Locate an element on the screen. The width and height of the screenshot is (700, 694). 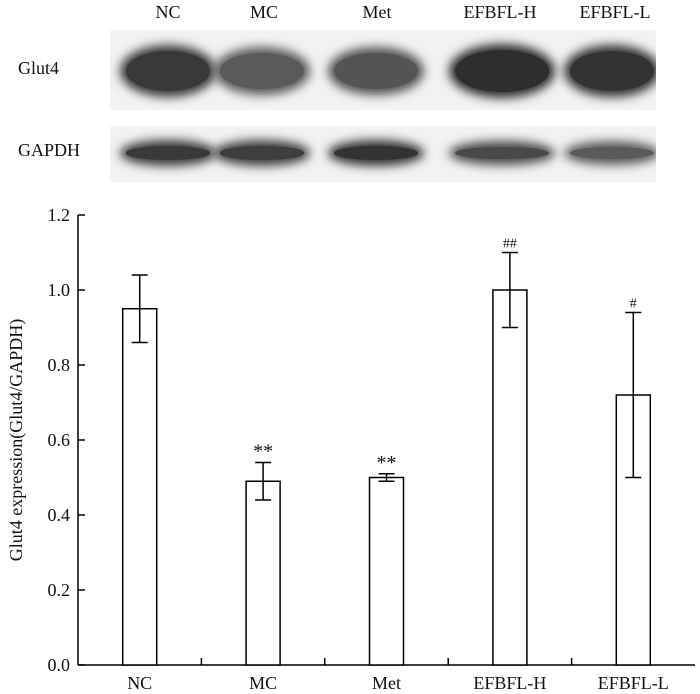
significance-label: # is located at coordinates (633, 304).